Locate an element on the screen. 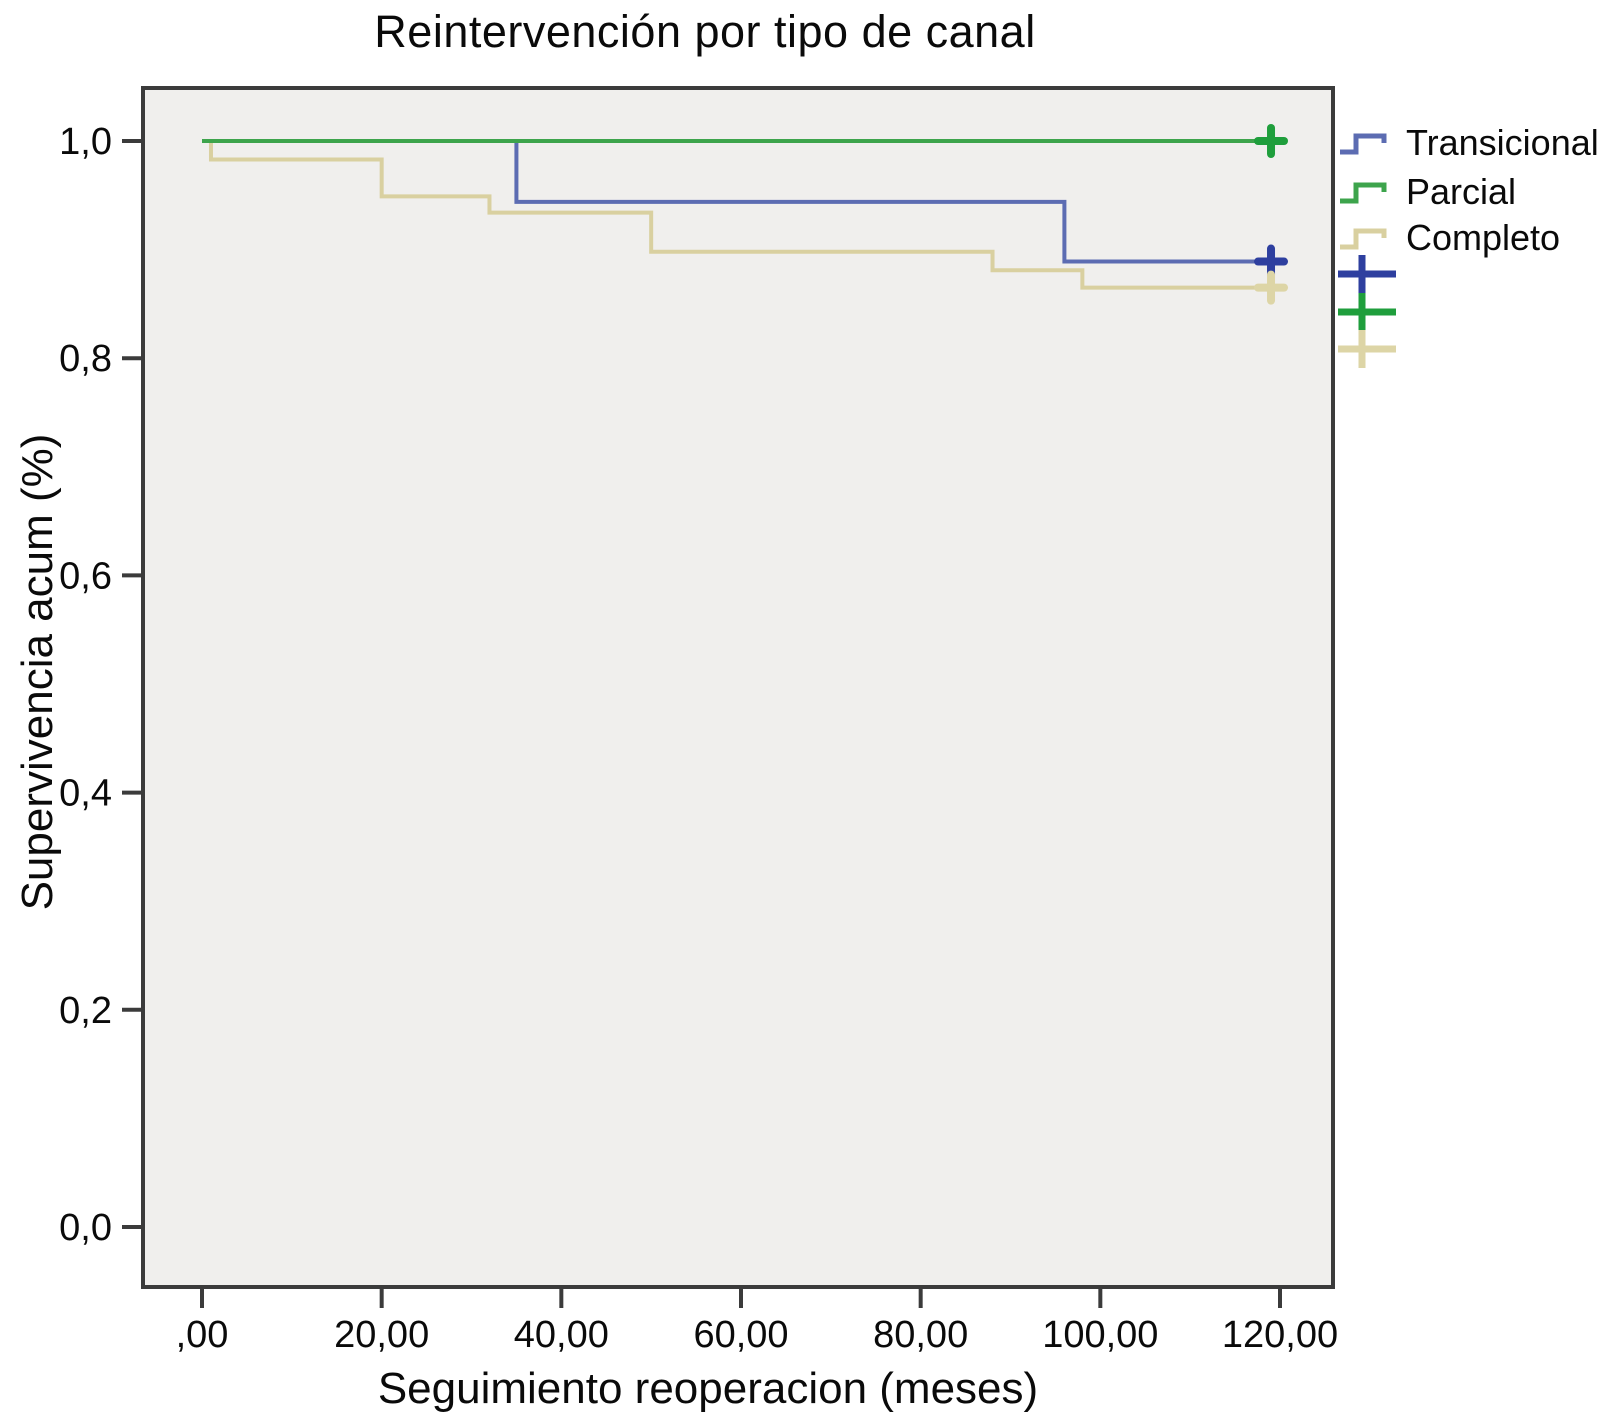 The image size is (1623, 1424). x-tick-label: ,00 is located at coordinates (202, 1335).